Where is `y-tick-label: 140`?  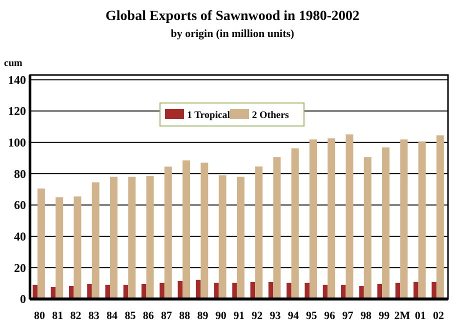 y-tick-label: 140 is located at coordinates (17, 79).